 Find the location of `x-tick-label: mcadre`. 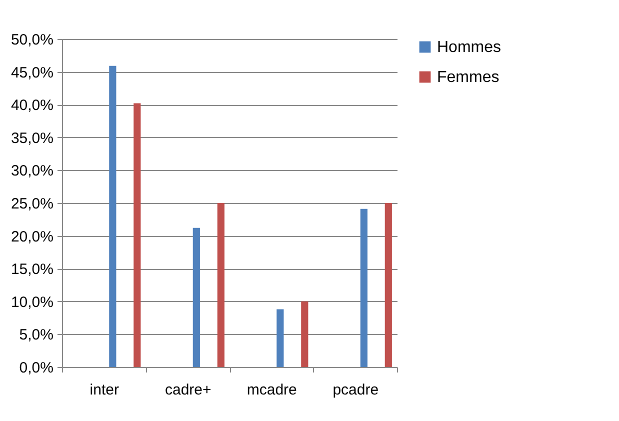

x-tick-label: mcadre is located at coordinates (271, 390).